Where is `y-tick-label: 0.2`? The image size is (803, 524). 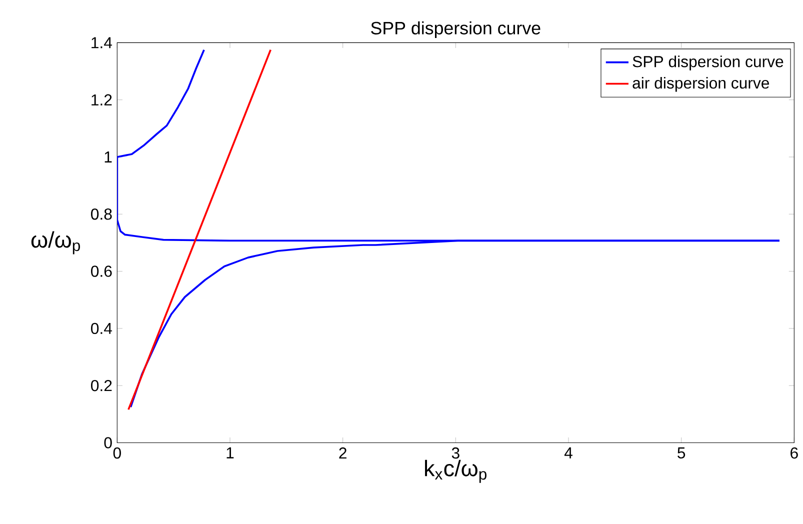 y-tick-label: 0.2 is located at coordinates (101, 386).